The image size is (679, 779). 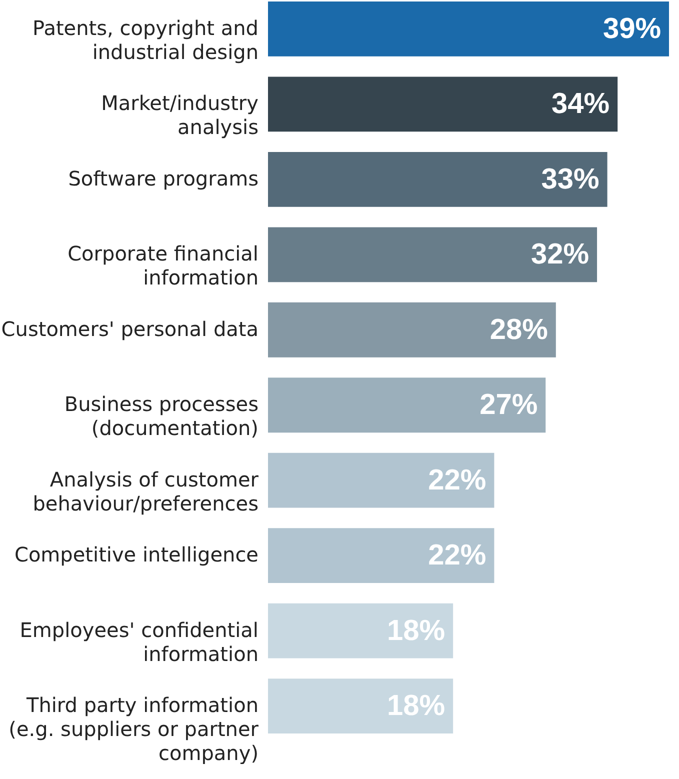 What do you see at coordinates (570, 179) in the screenshot?
I see `data-label: 33%` at bounding box center [570, 179].